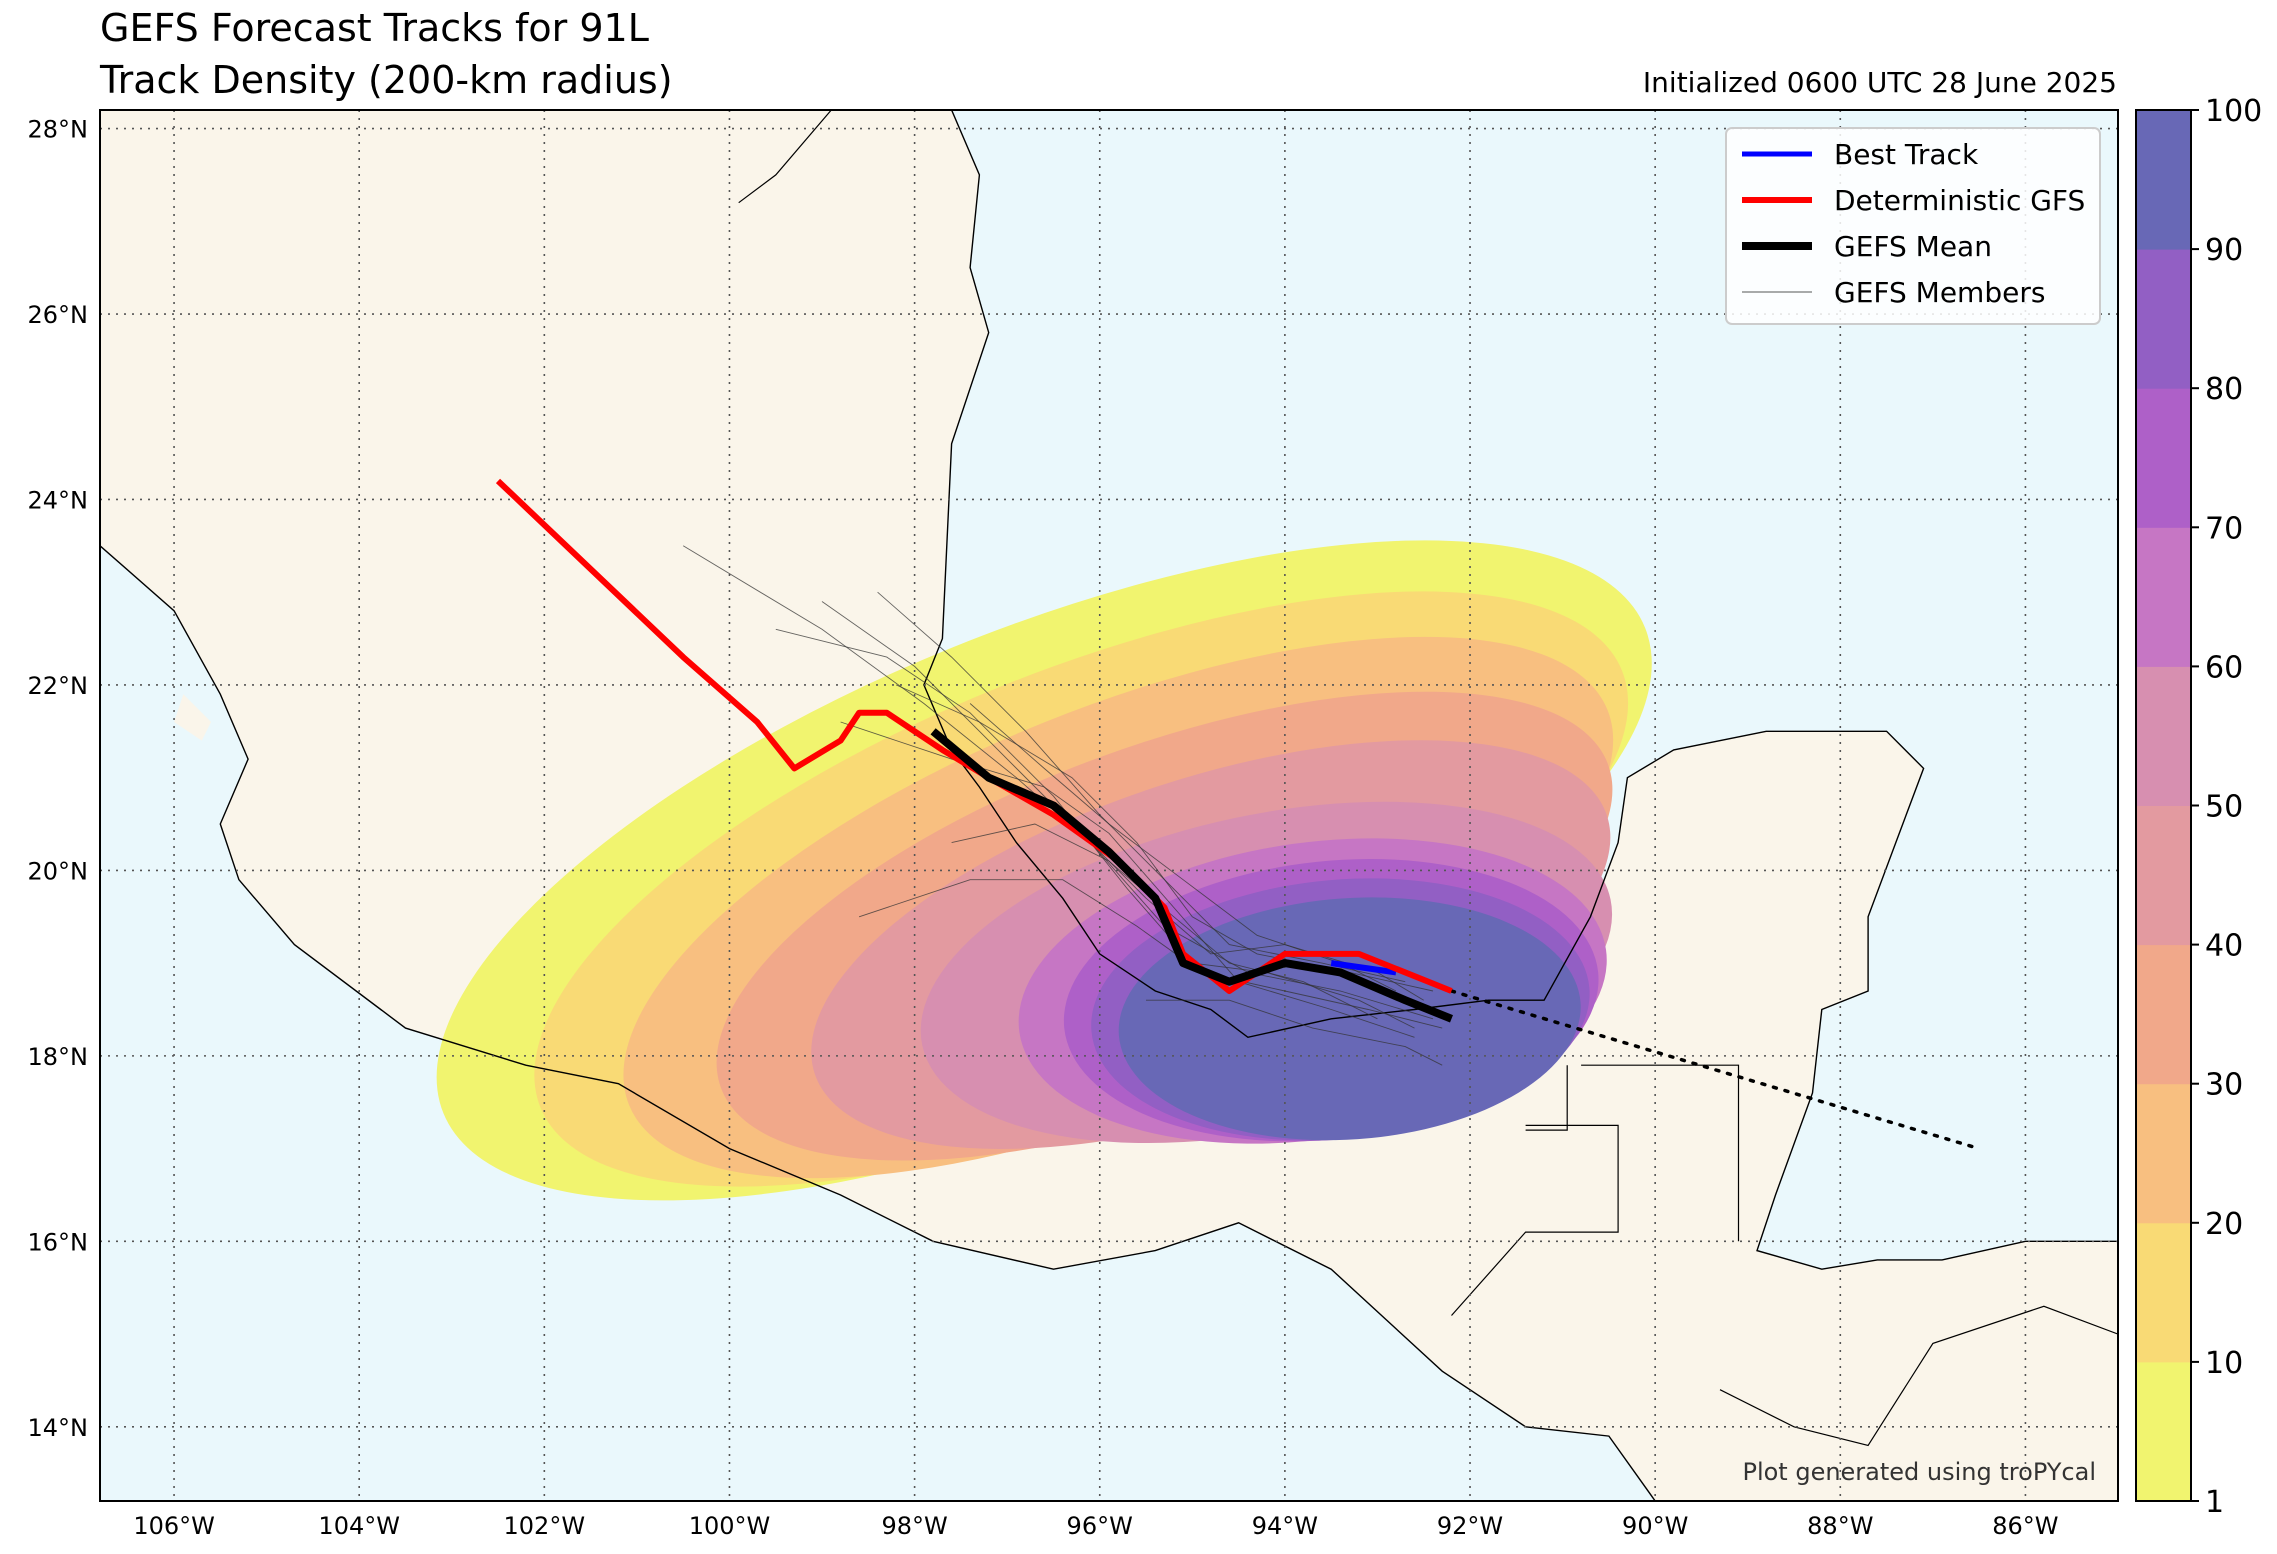 This screenshot has height=1554, width=2277. What do you see at coordinates (2224, 528) in the screenshot?
I see `colorbar-tick-label: 70` at bounding box center [2224, 528].